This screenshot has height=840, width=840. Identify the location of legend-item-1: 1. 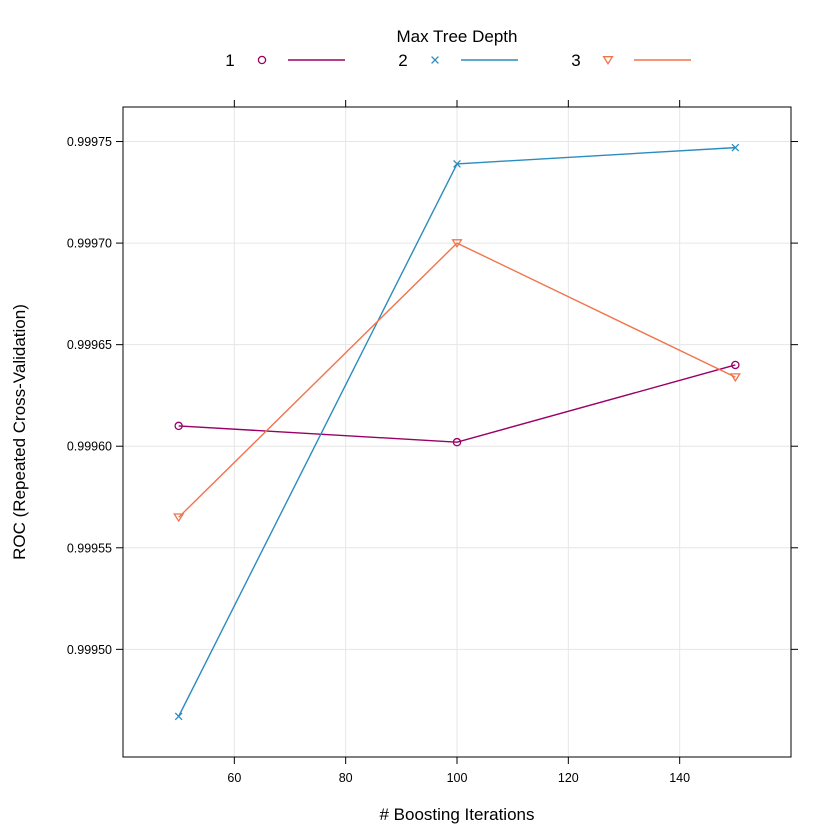
(285, 60).